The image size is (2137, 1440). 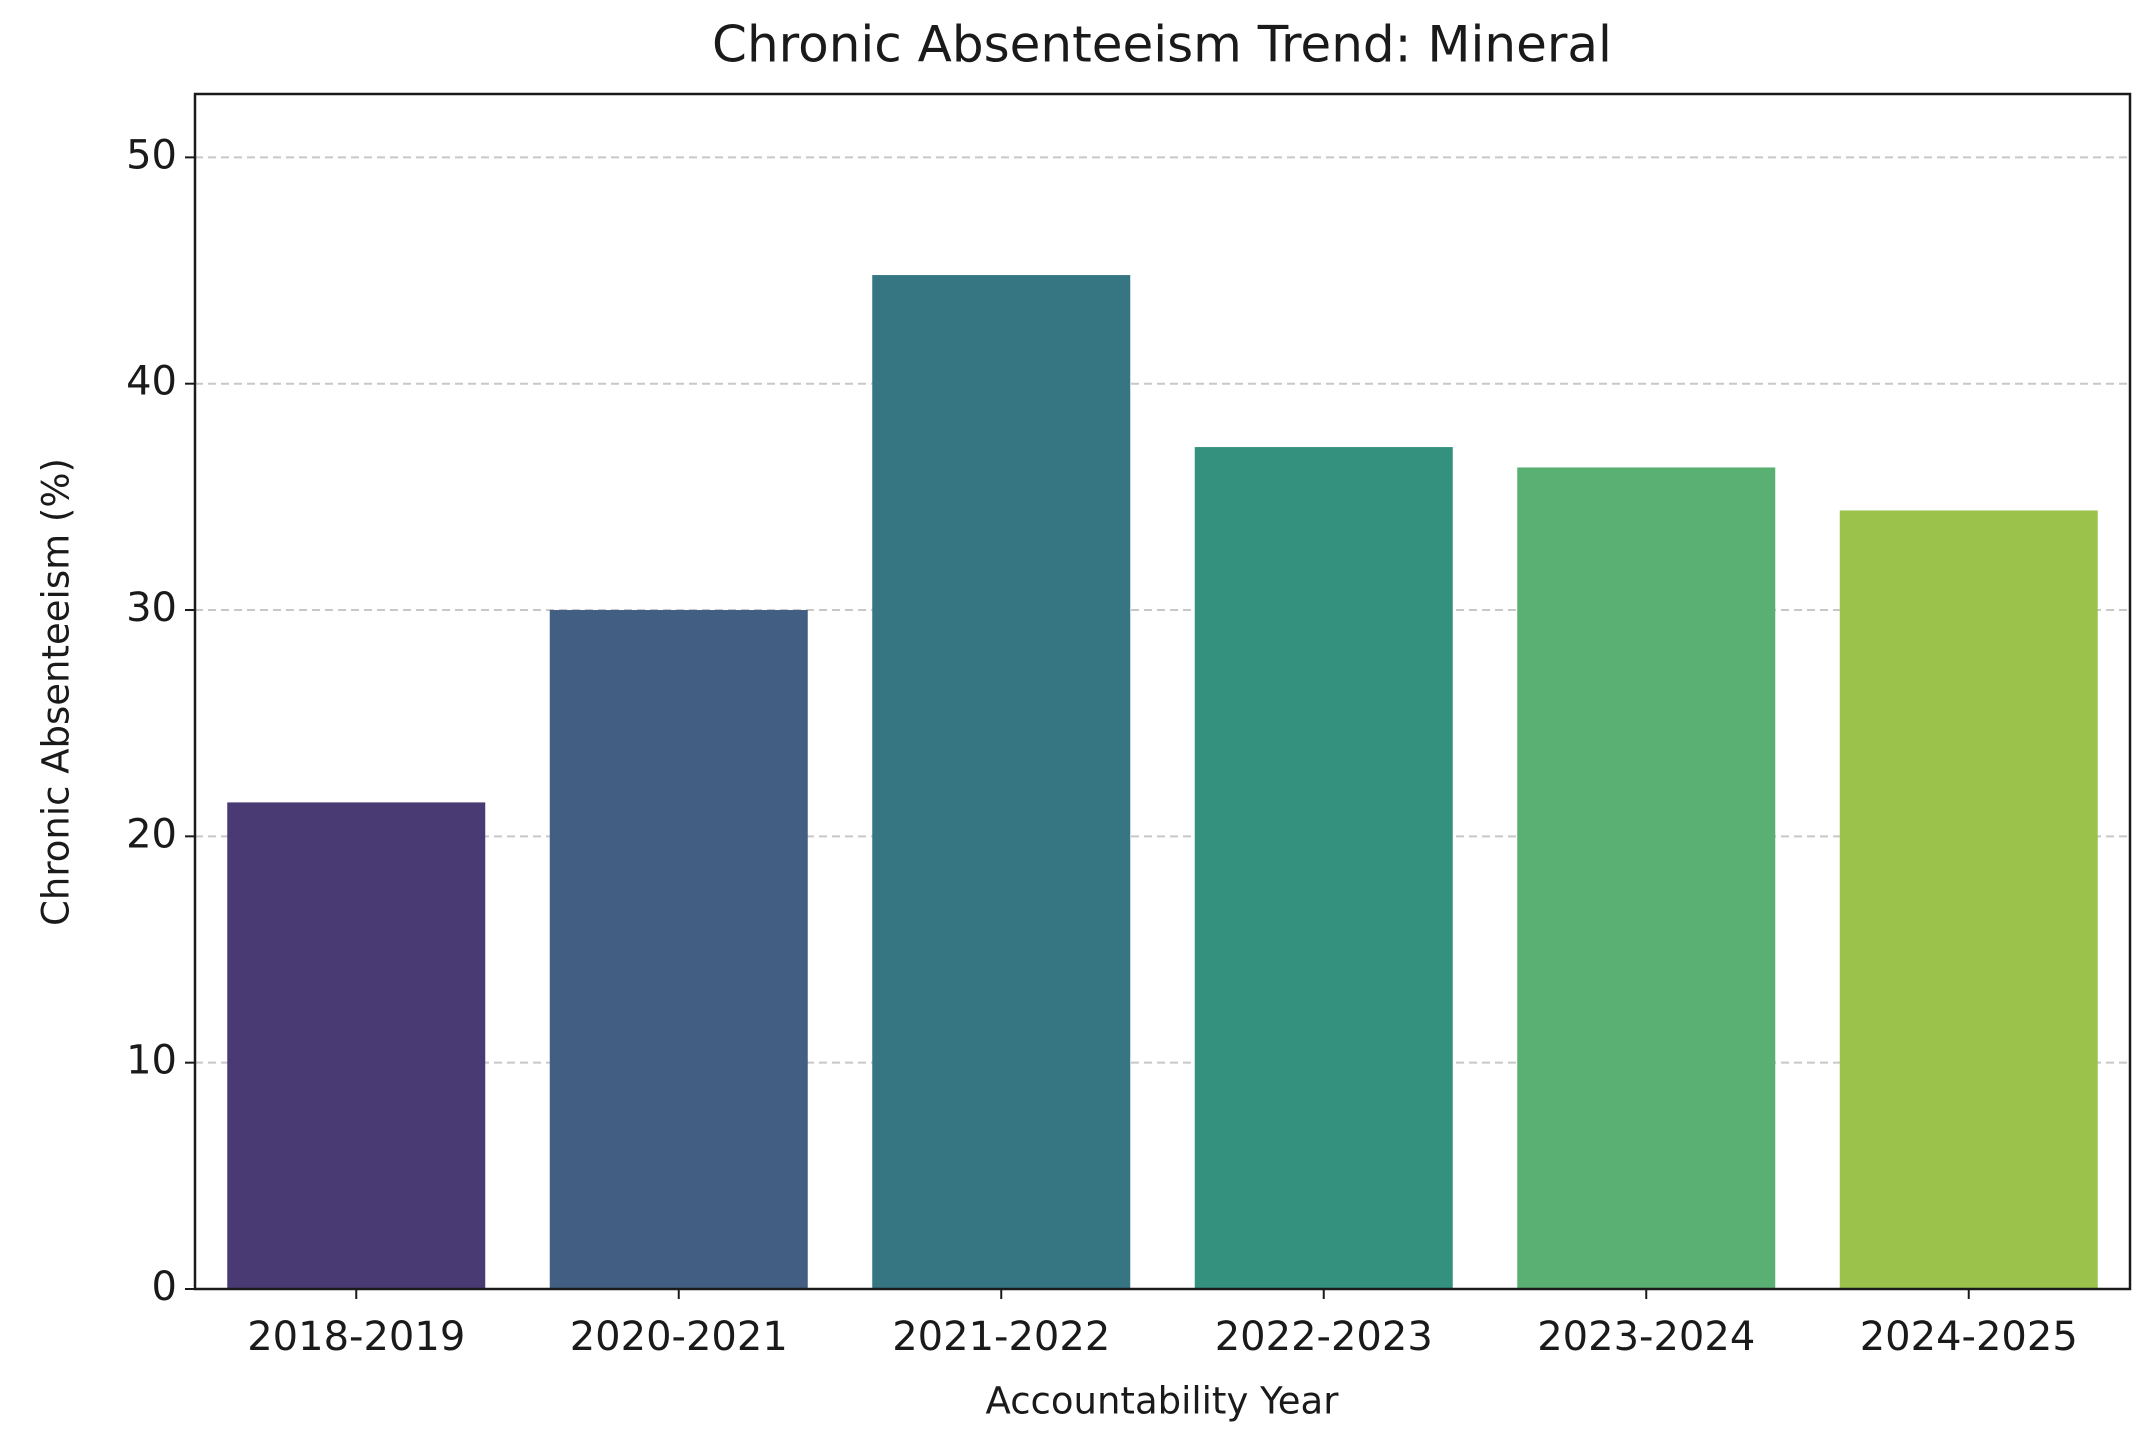 What do you see at coordinates (1001, 1337) in the screenshot?
I see `x-tick-label: 2021-2022` at bounding box center [1001, 1337].